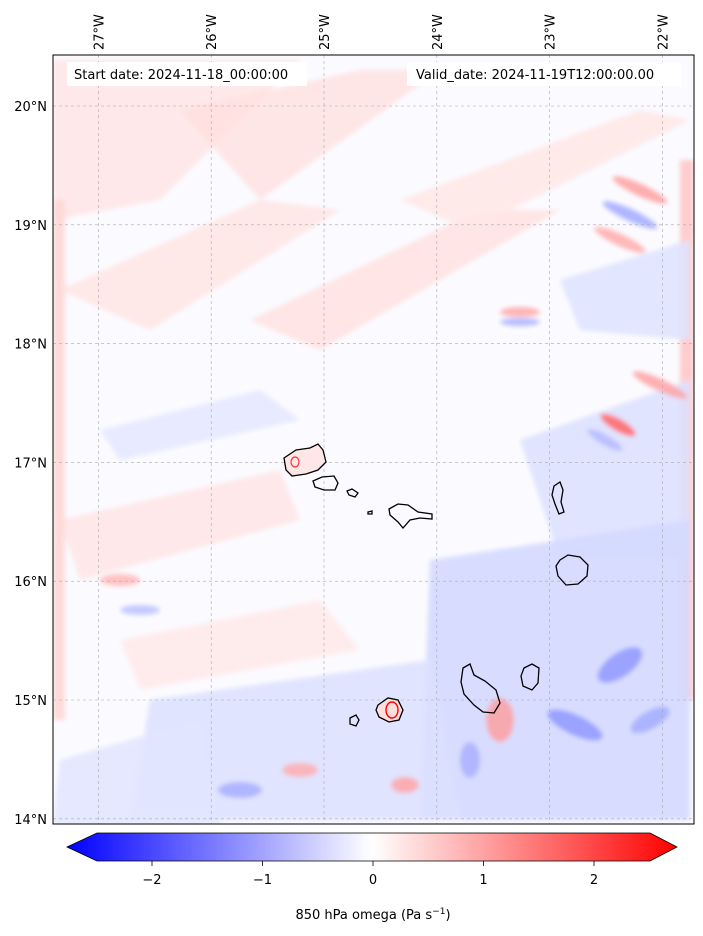  Describe the element at coordinates (663, 32) in the screenshot. I see `longitude-tick-label: 22°W` at that location.